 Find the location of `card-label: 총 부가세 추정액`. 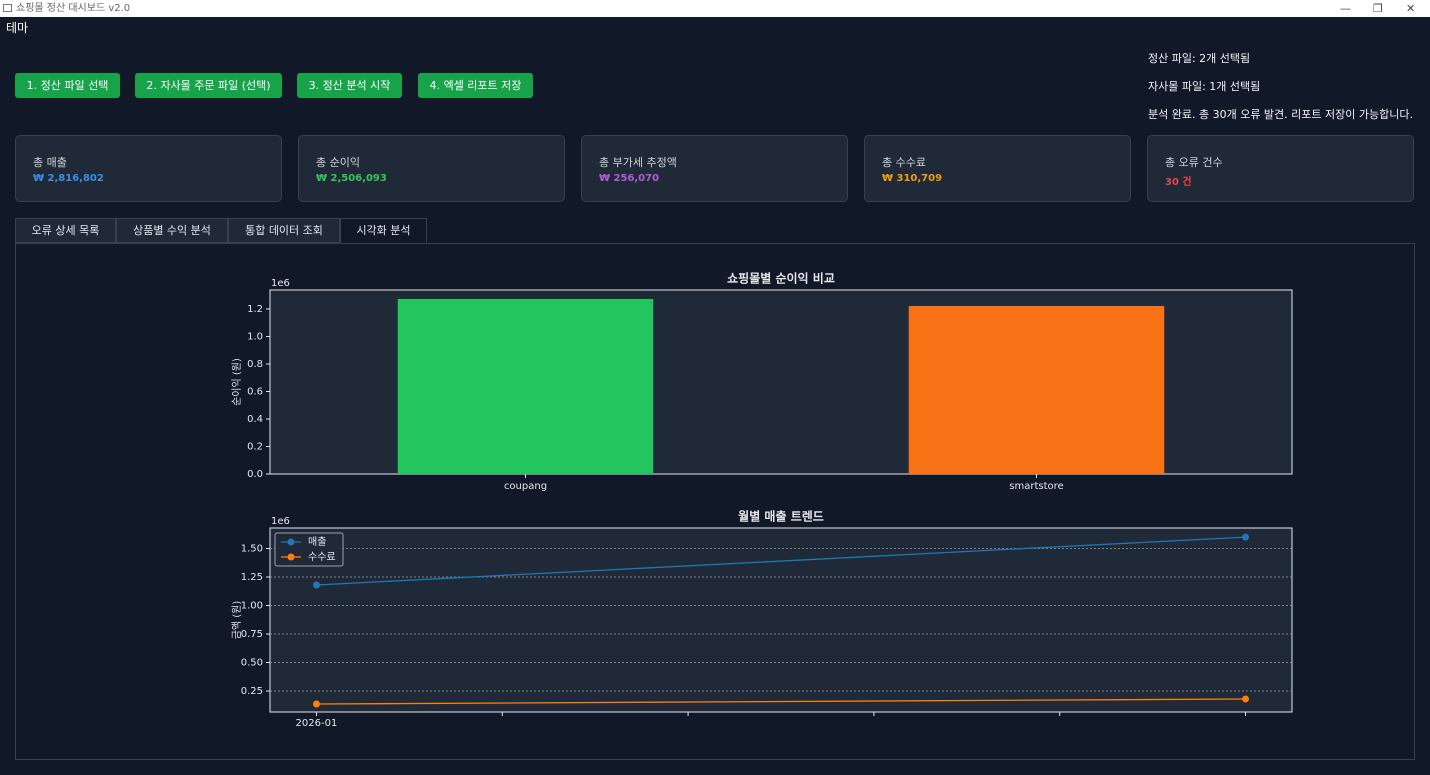

card-label: 총 부가세 추정액 is located at coordinates (638, 162).